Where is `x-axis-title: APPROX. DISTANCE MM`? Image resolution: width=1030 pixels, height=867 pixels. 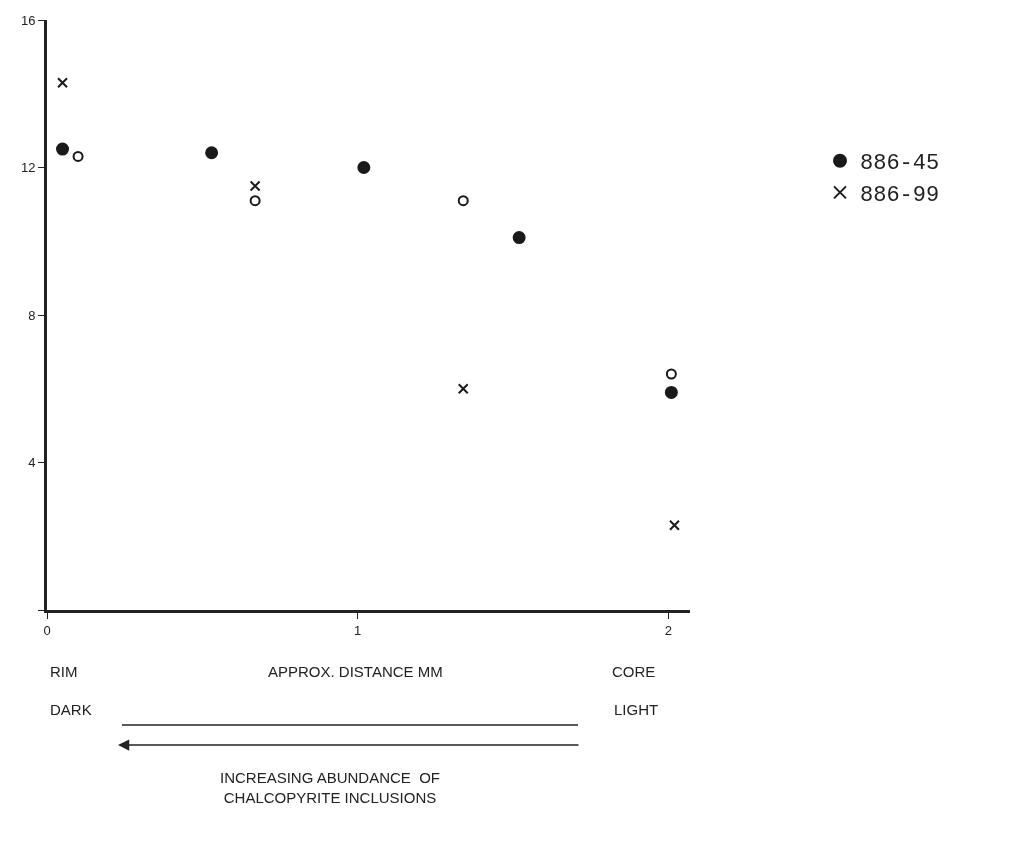 x-axis-title: APPROX. DISTANCE MM is located at coordinates (355, 671).